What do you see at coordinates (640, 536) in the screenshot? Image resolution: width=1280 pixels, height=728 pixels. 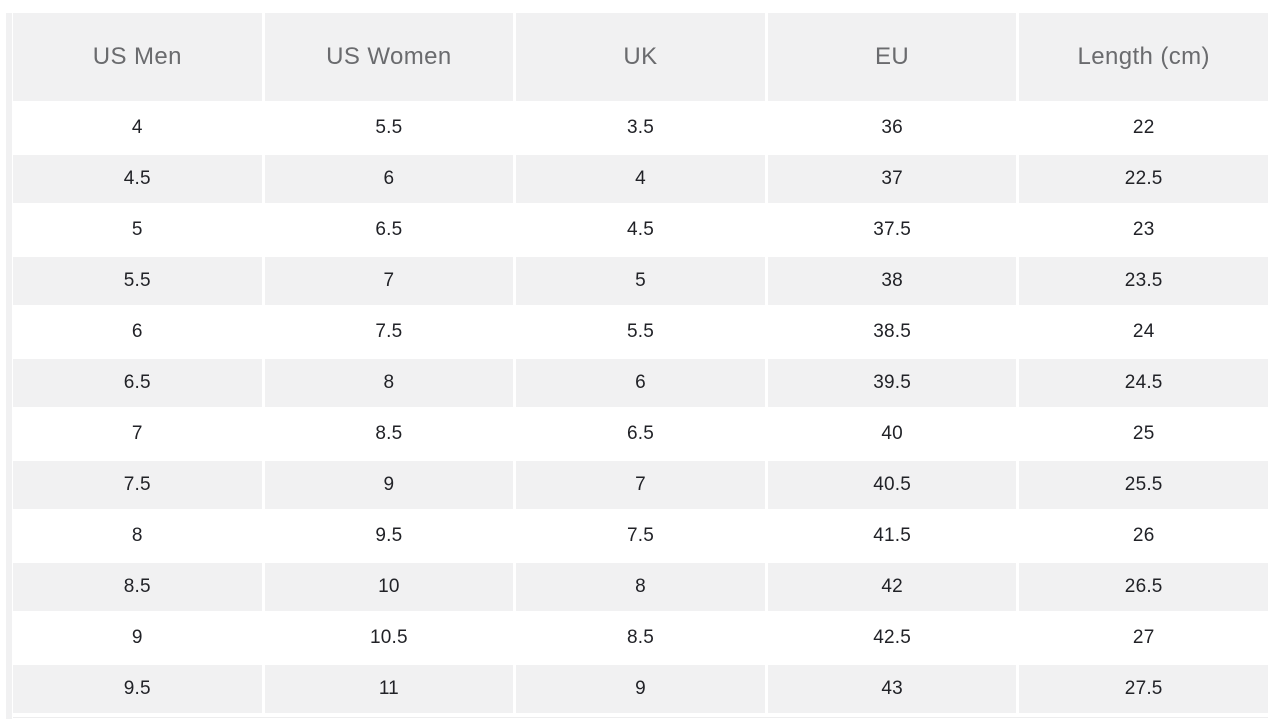 I see `table-cell-row9-uk: 7.5` at bounding box center [640, 536].